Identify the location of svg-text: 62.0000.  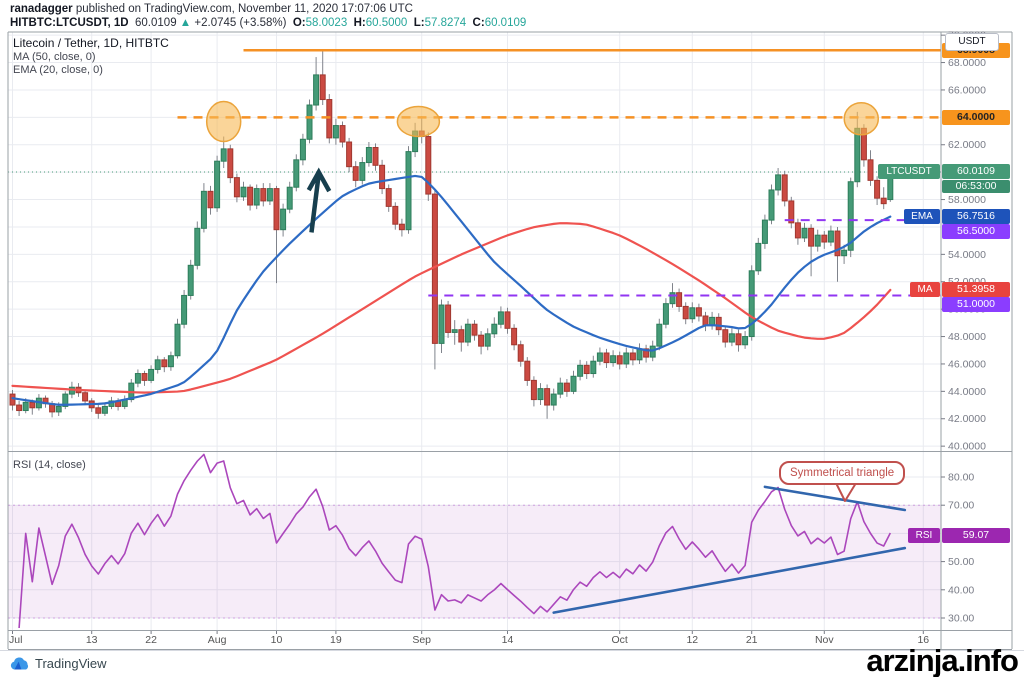
(967, 145).